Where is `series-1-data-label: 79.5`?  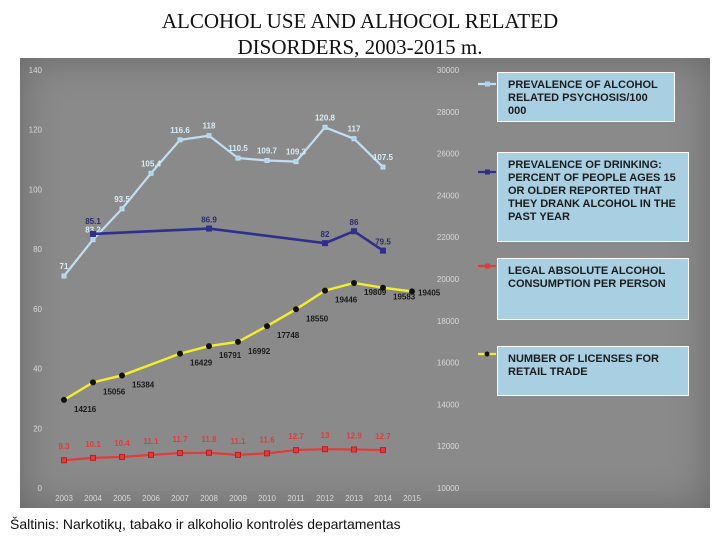 series-1-data-label: 79.5 is located at coordinates (383, 242).